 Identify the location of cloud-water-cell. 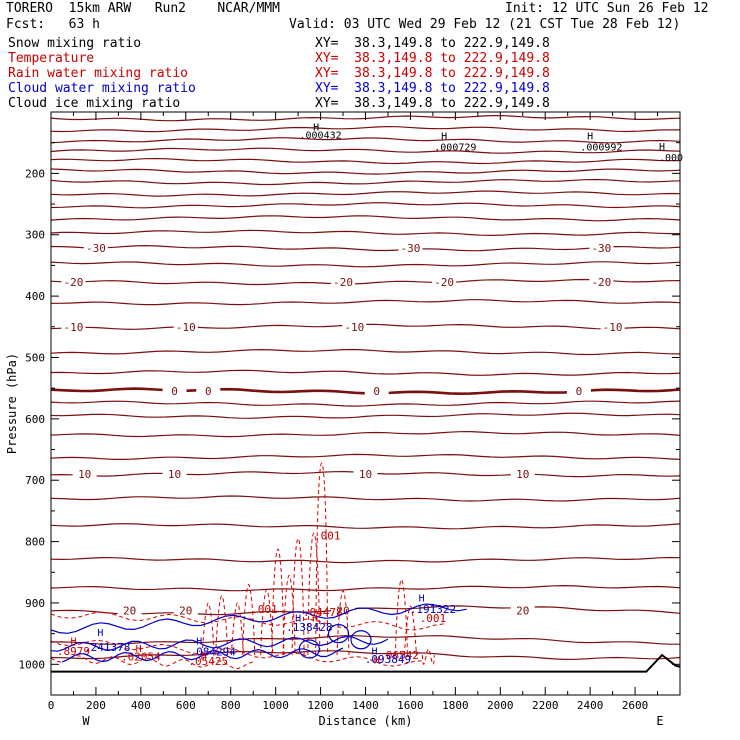
(361, 640).